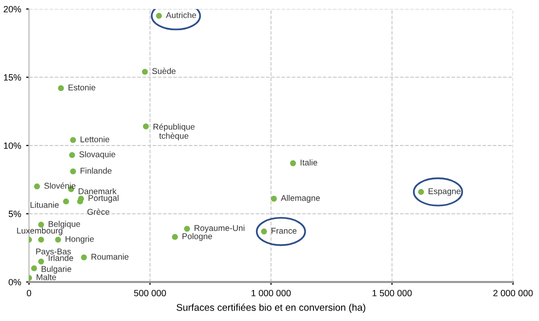 This screenshot has width=539, height=321. What do you see at coordinates (97, 191) in the screenshot?
I see `data-label: Danemark` at bounding box center [97, 191].